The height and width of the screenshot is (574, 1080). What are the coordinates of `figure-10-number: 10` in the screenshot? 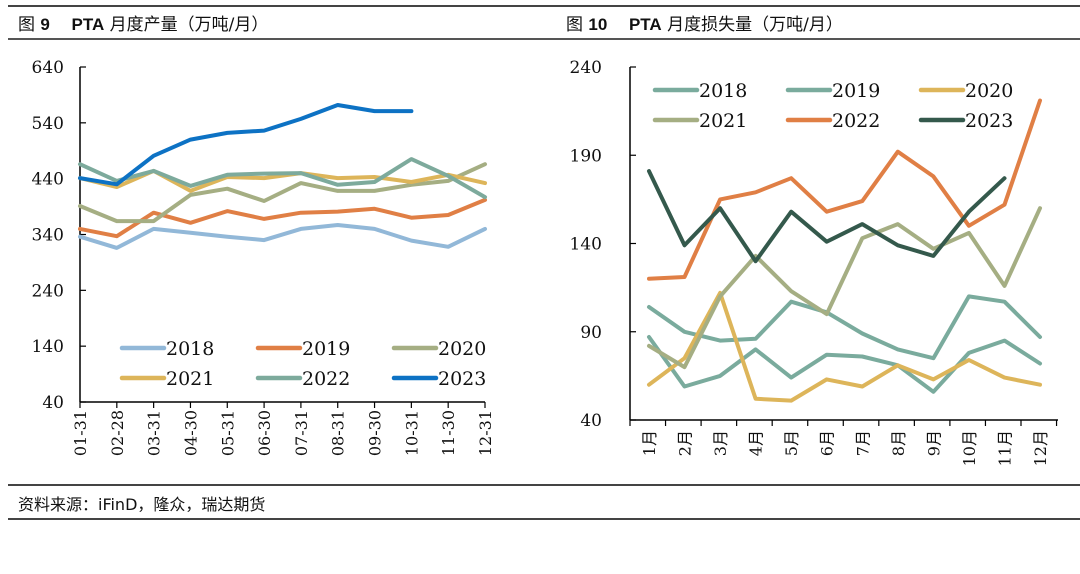 It's located at (598, 24).